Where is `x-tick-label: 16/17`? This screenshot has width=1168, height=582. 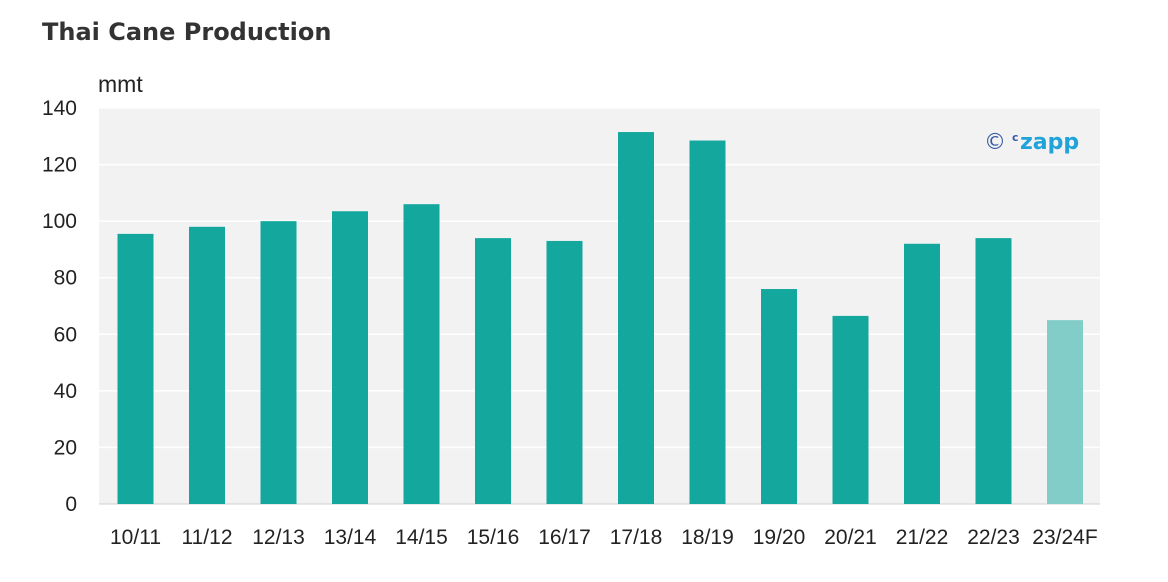 x-tick-label: 16/17 is located at coordinates (564, 537).